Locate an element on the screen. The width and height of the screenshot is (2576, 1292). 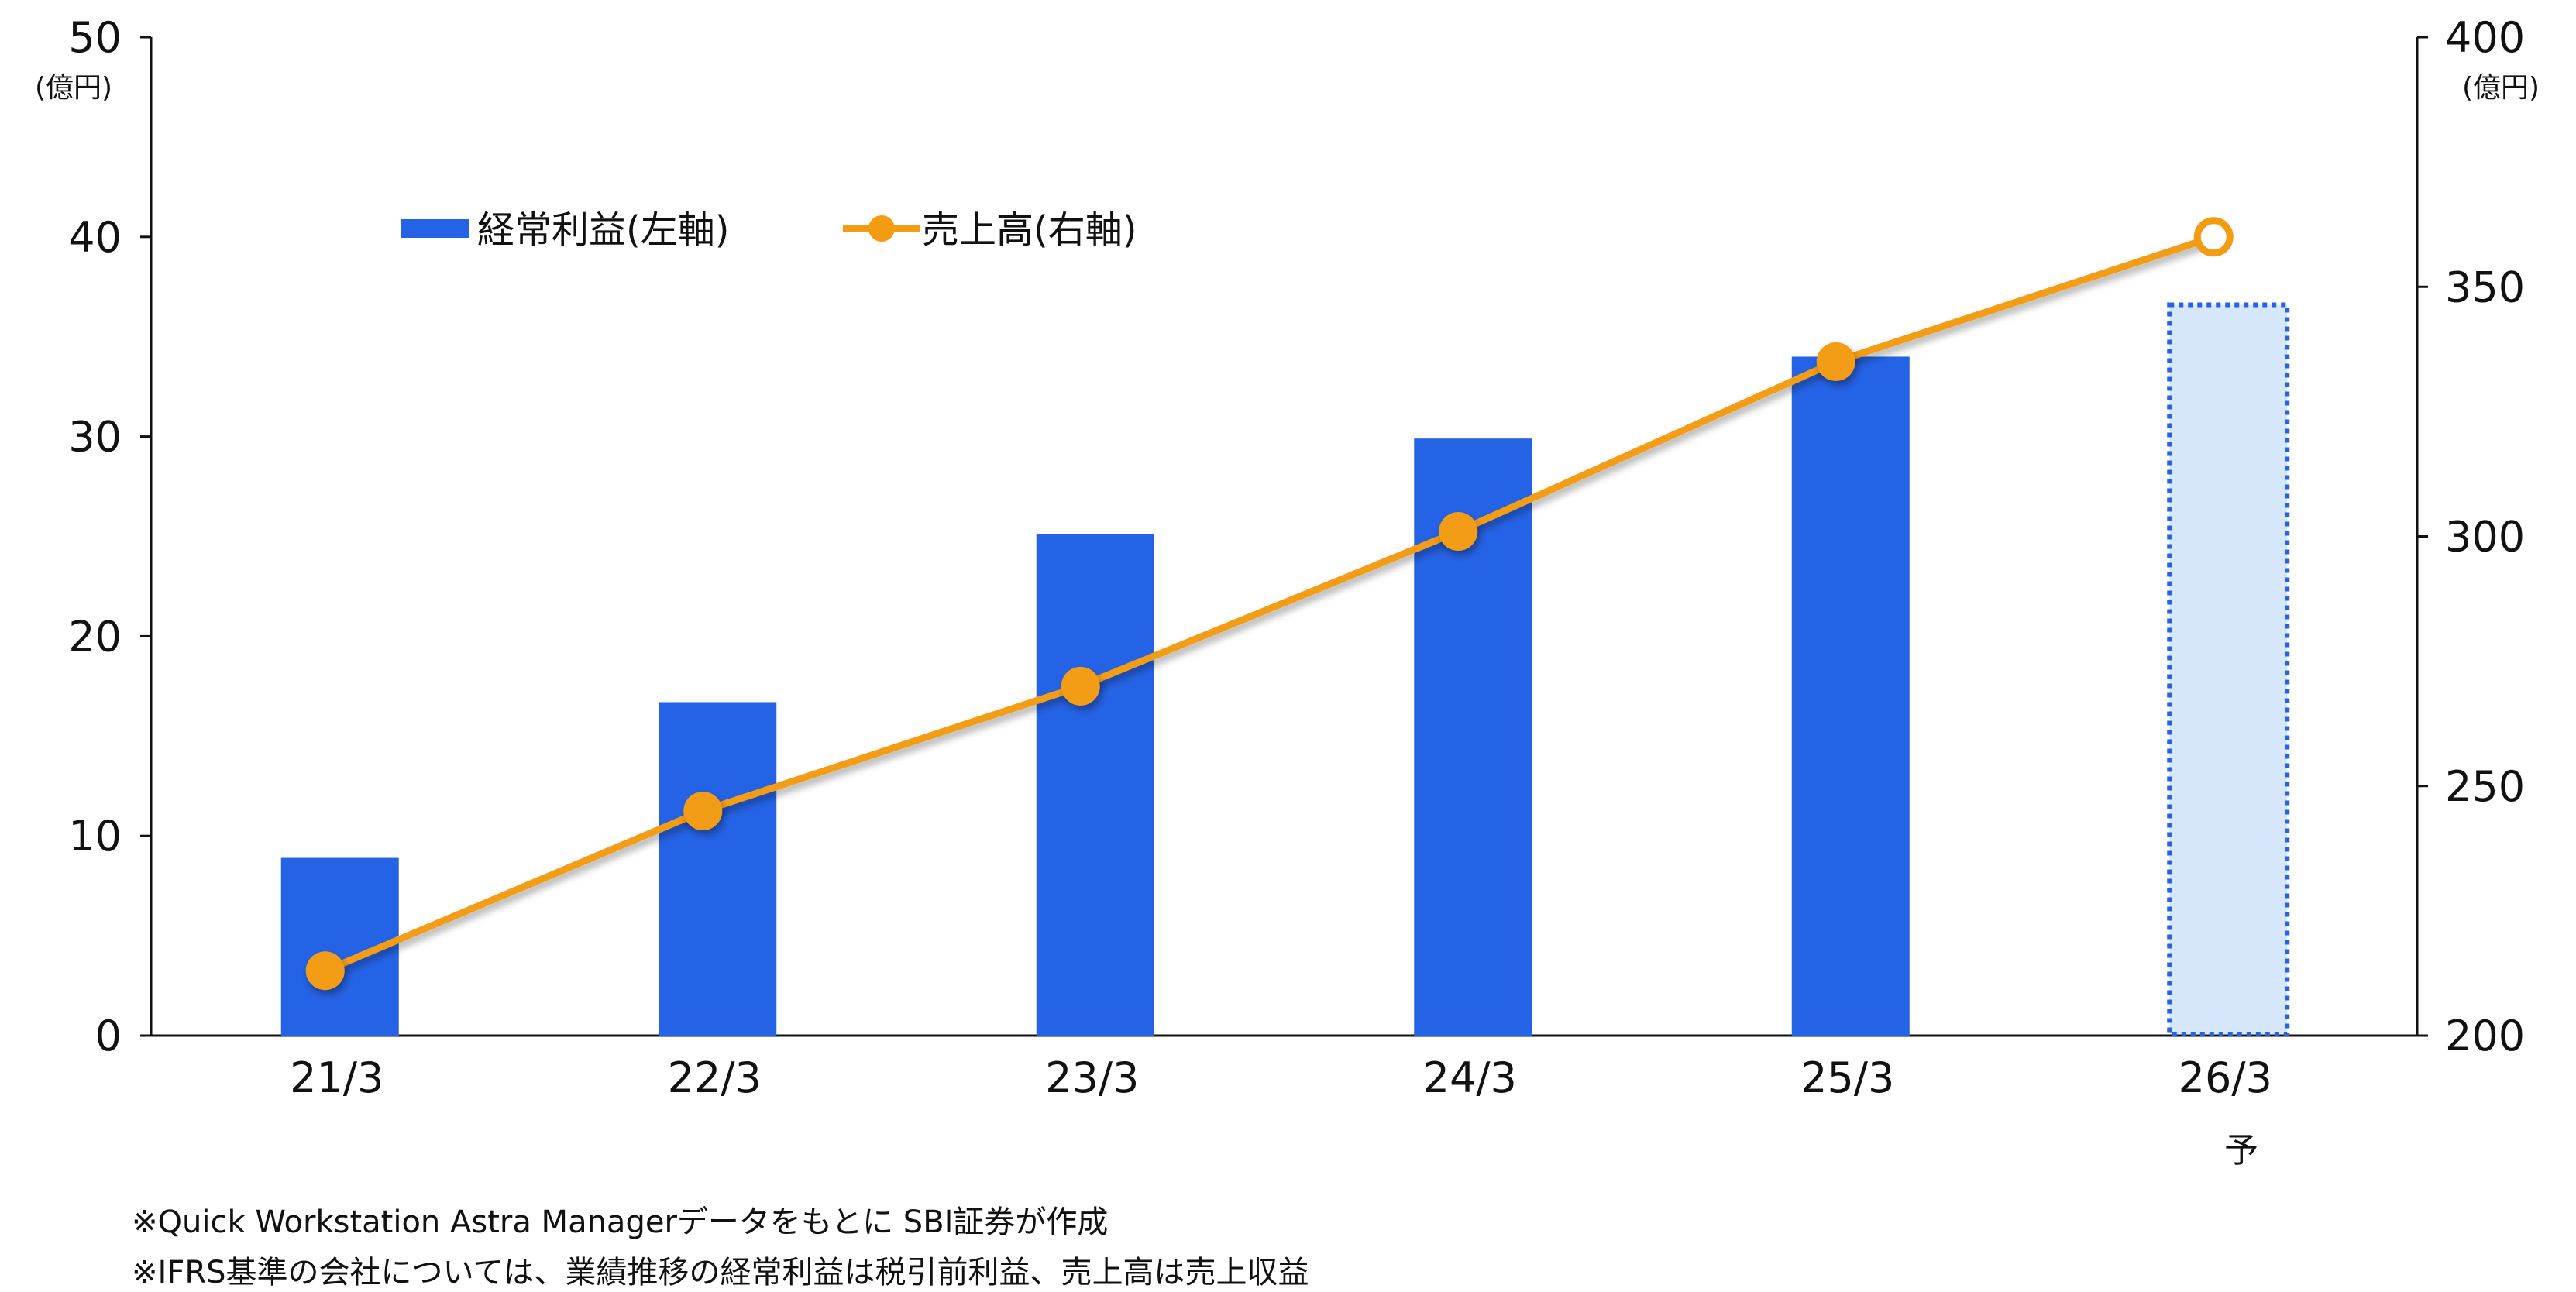
left-axis-unit: (億円) is located at coordinates (73, 88).